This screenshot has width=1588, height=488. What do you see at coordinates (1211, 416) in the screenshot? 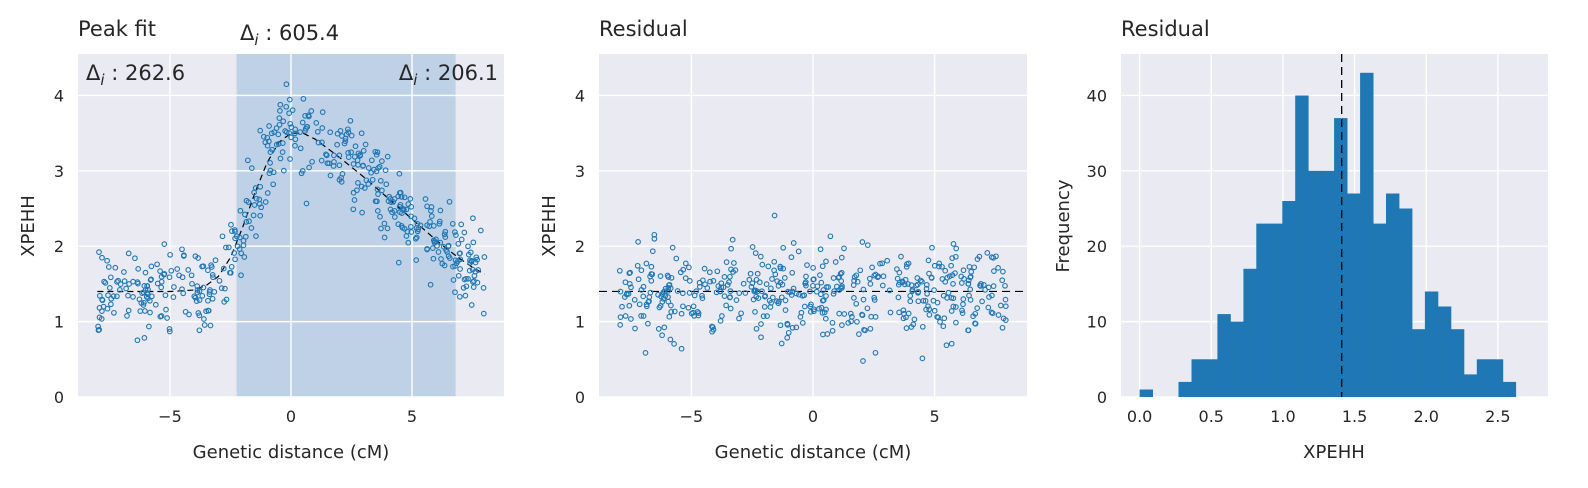
I see `x-tick-label: 0.5` at bounding box center [1211, 416].